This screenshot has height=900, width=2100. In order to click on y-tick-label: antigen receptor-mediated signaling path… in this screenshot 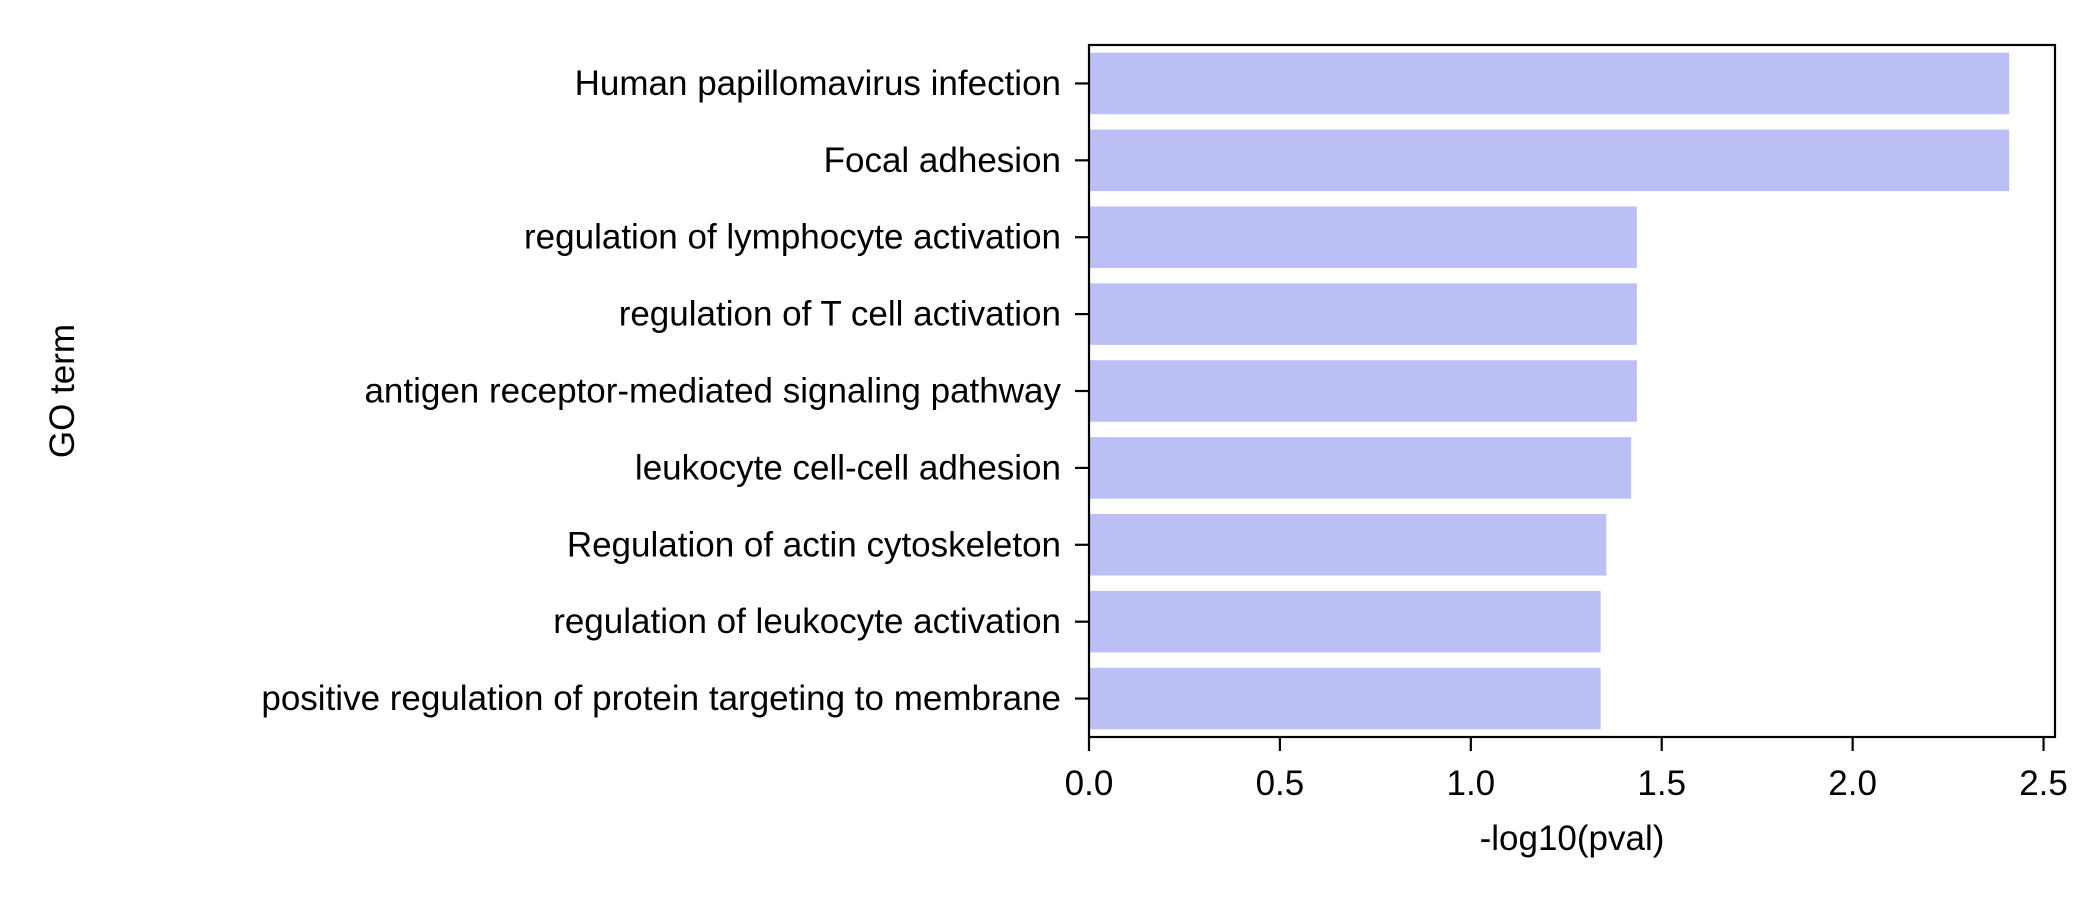, I will do `click(712, 391)`.